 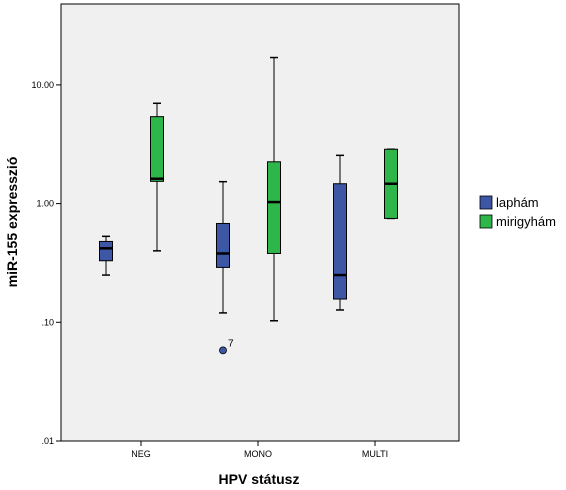 I want to click on y-tick-label: 1.00, so click(x=45, y=204).